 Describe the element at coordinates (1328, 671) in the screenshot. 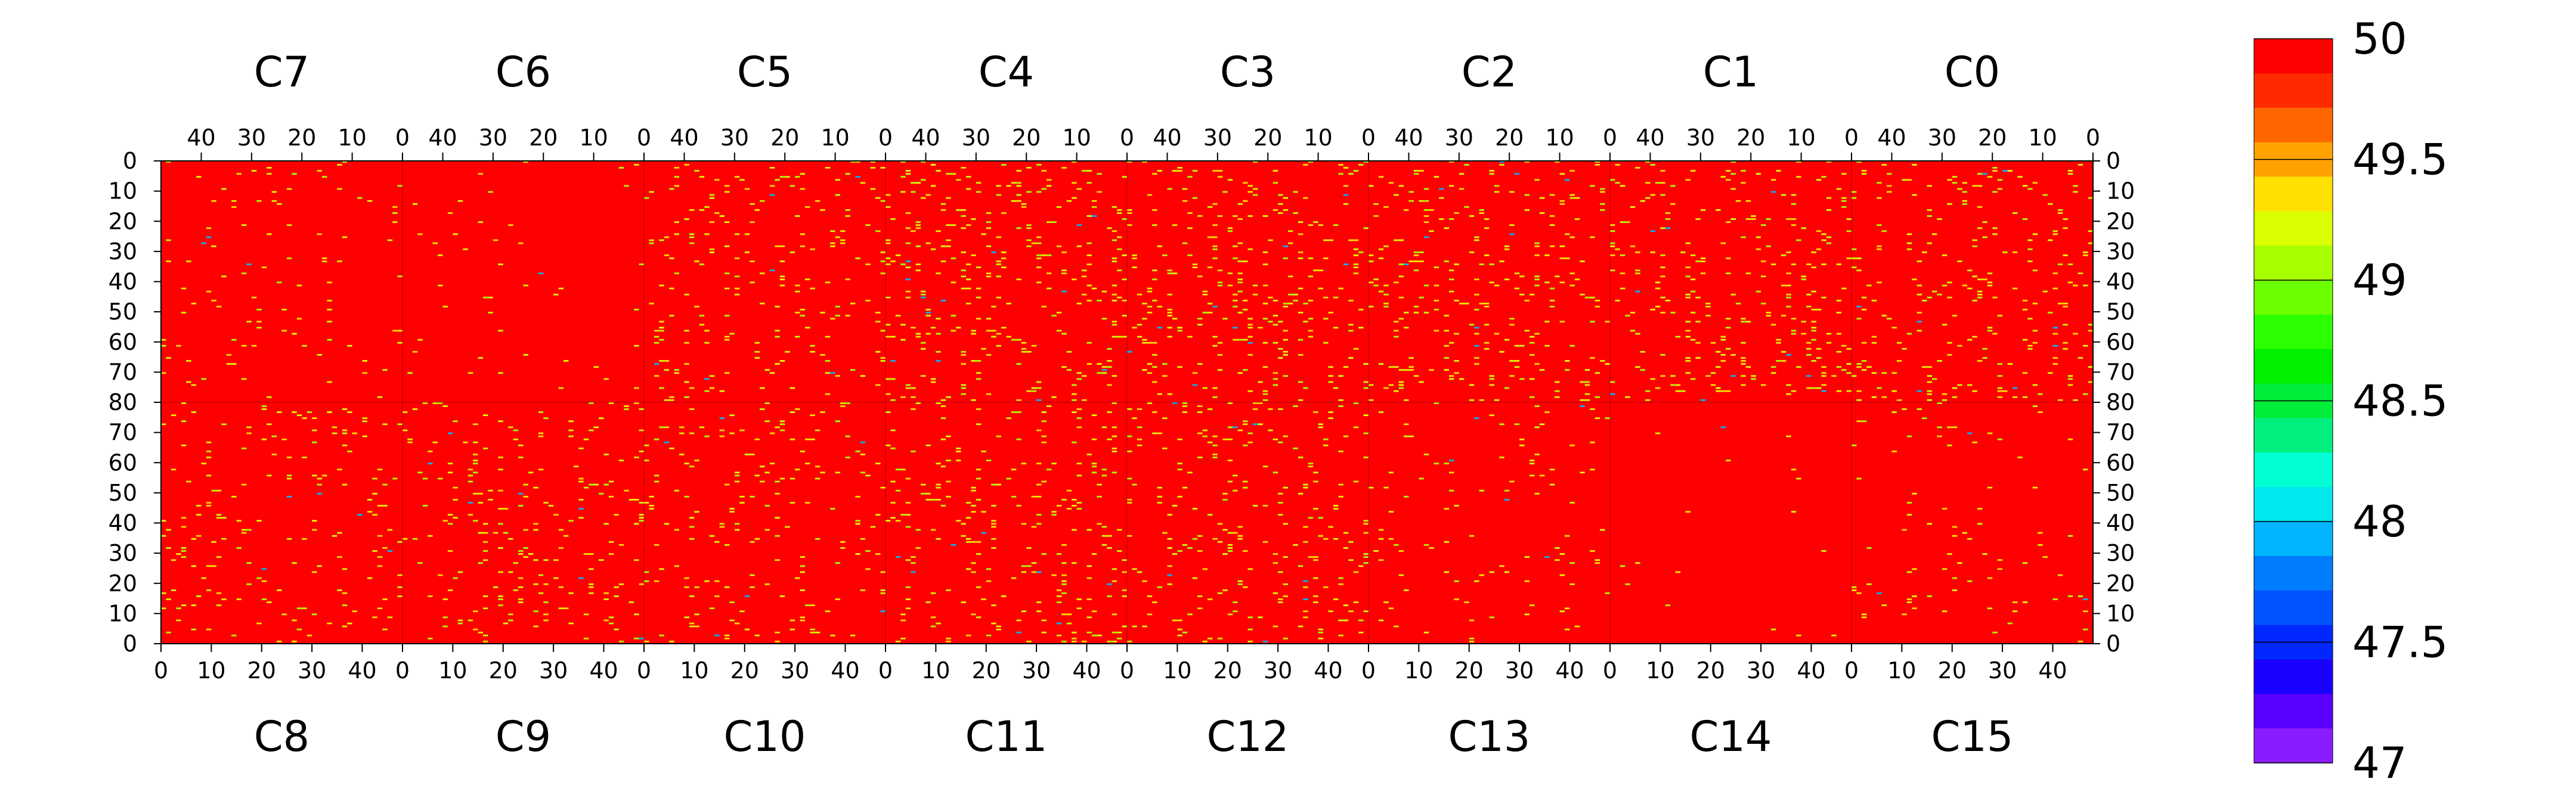

I see `bottom-x-tick-label: 40` at that location.